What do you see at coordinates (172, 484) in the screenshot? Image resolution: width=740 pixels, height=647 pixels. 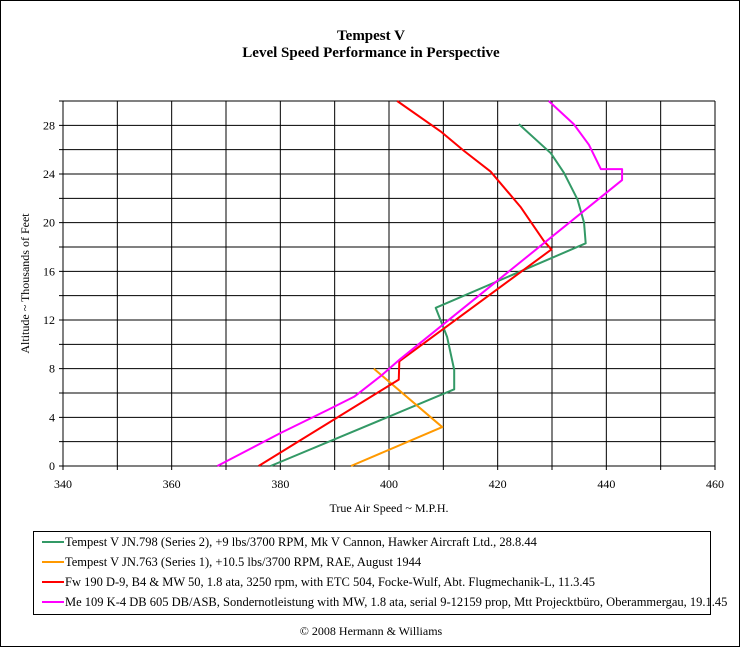 I see `x-tick-label: 360` at bounding box center [172, 484].